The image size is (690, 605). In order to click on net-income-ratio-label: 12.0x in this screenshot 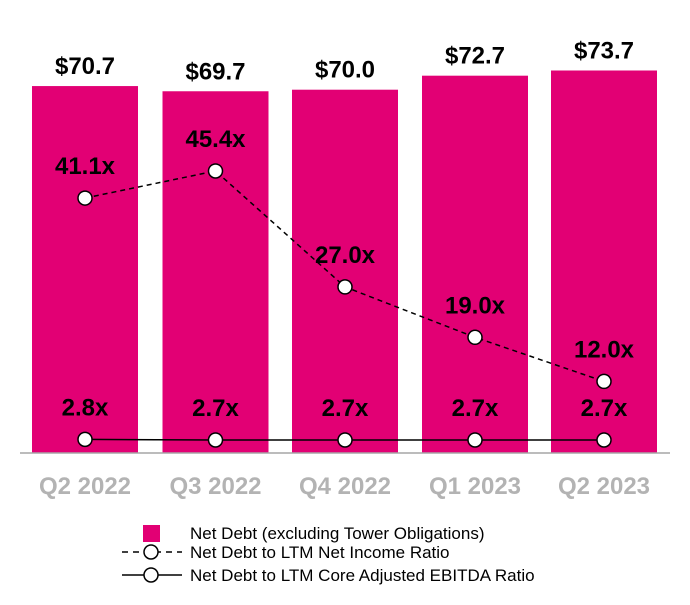, I will do `click(604, 349)`.